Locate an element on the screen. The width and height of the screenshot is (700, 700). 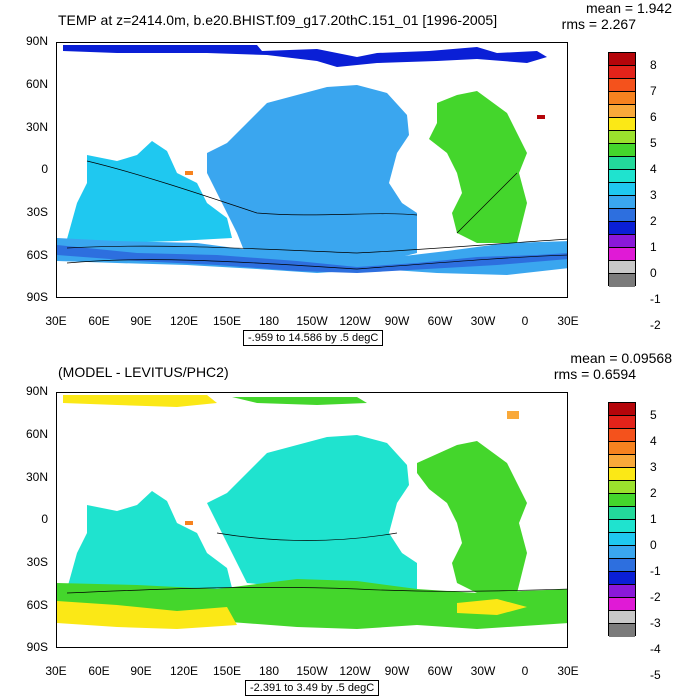
lon-label: 120E is located at coordinates (184, 321).